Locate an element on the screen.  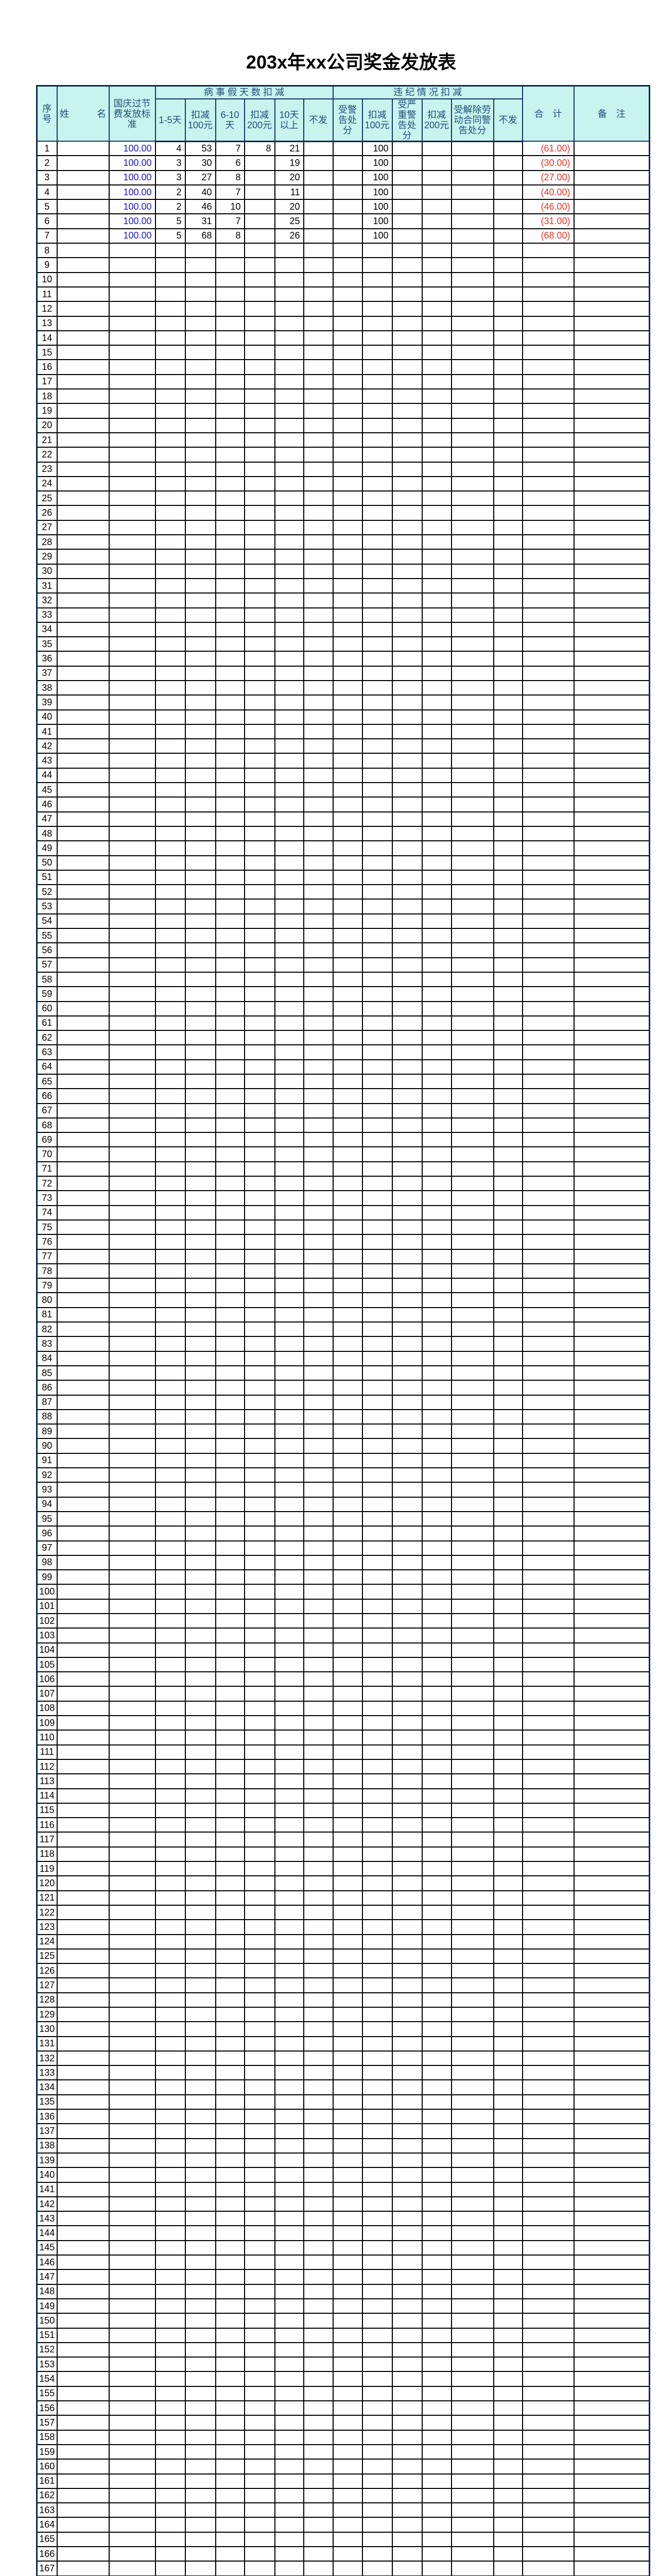
table-row: 85 is located at coordinates (343, 1373).